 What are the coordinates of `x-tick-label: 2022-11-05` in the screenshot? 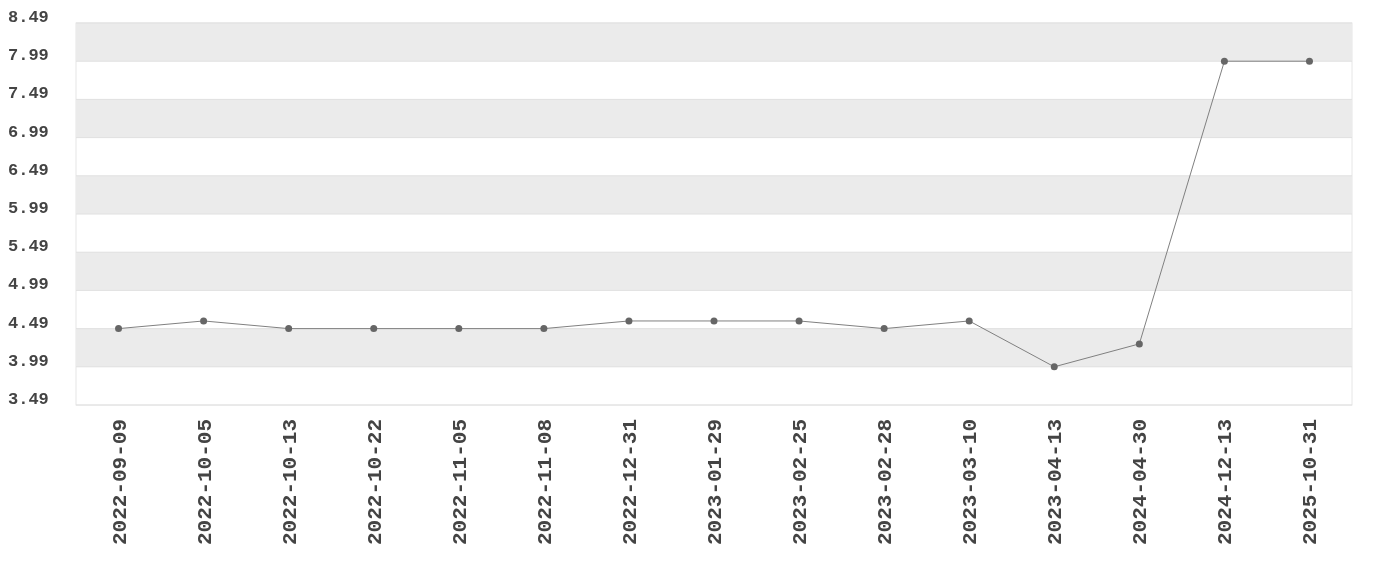 It's located at (460, 482).